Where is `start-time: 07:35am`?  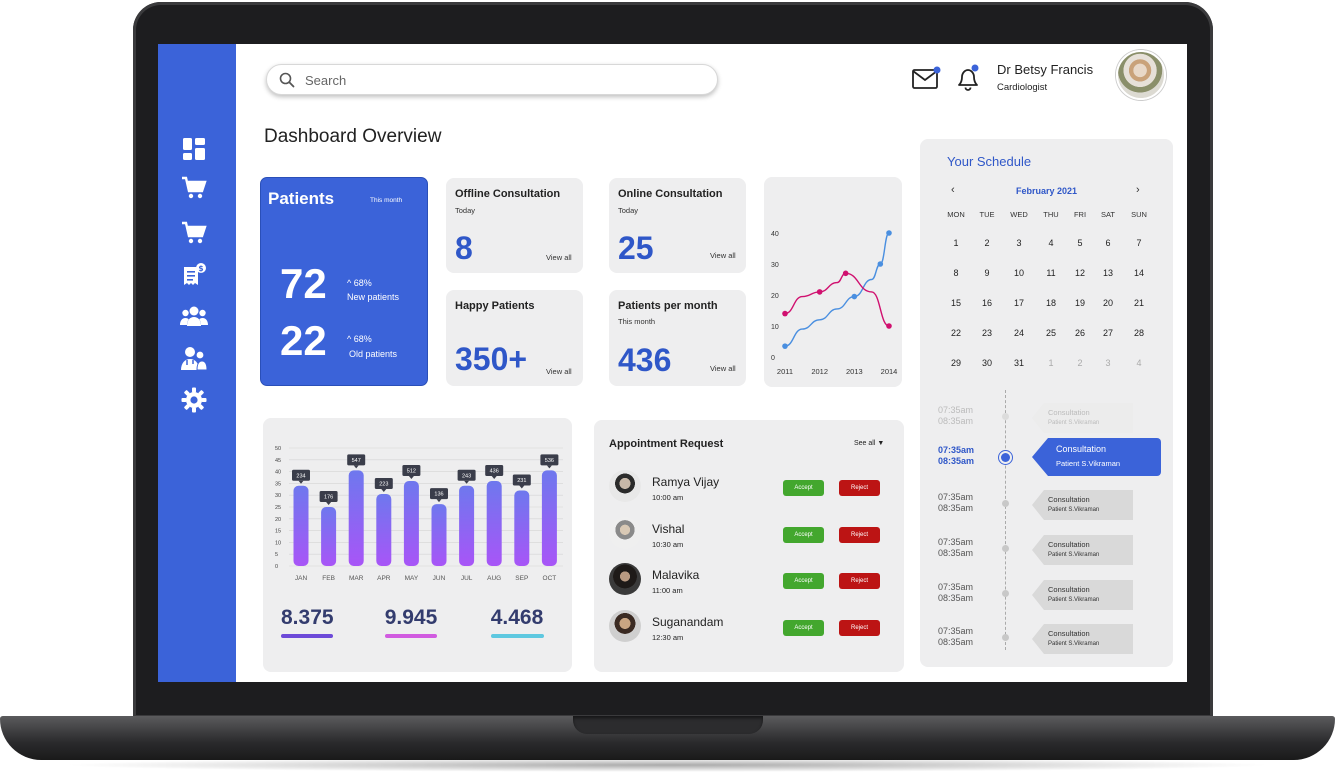 start-time: 07:35am is located at coordinates (956, 497).